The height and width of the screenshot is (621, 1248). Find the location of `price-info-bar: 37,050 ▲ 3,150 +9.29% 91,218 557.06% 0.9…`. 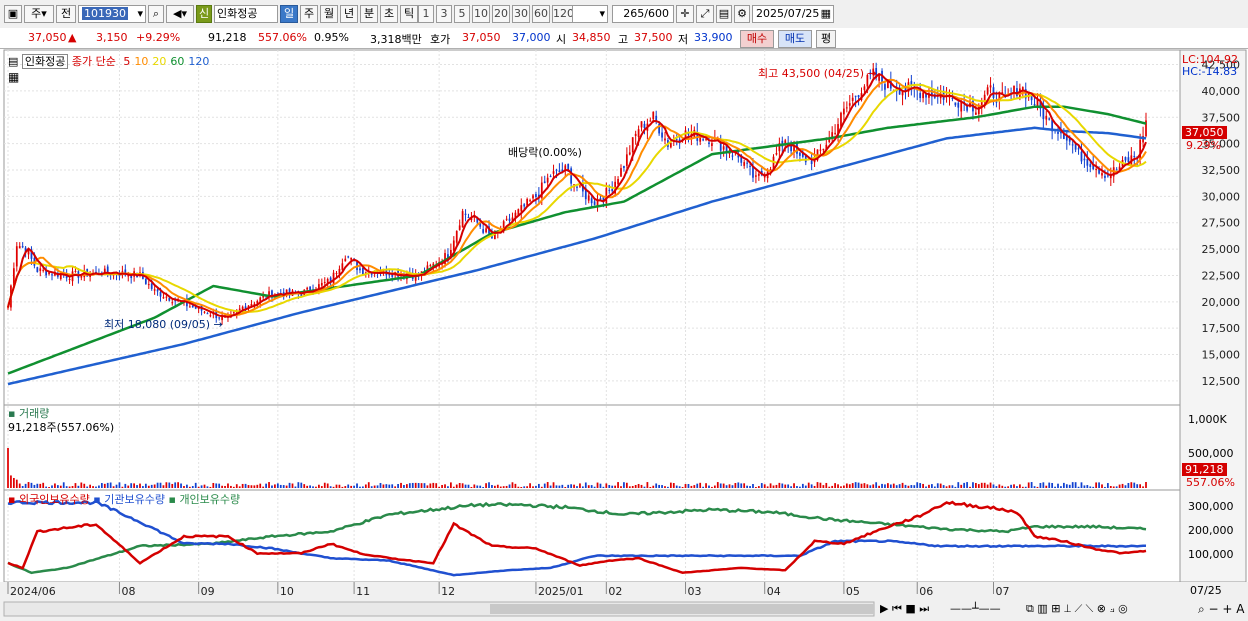

price-info-bar: 37,050 ▲ 3,150 +9.29% 91,218 557.06% 0.9… is located at coordinates (624, 38).